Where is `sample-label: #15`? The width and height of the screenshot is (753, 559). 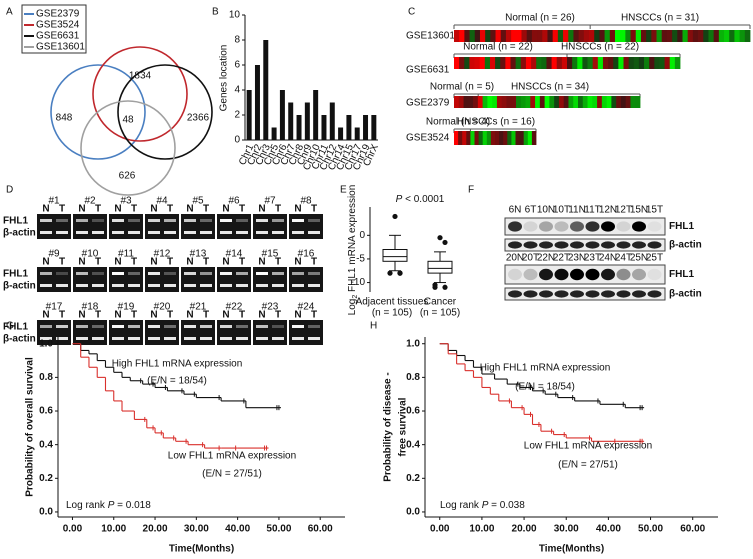 sample-label: #15 is located at coordinates (270, 254).